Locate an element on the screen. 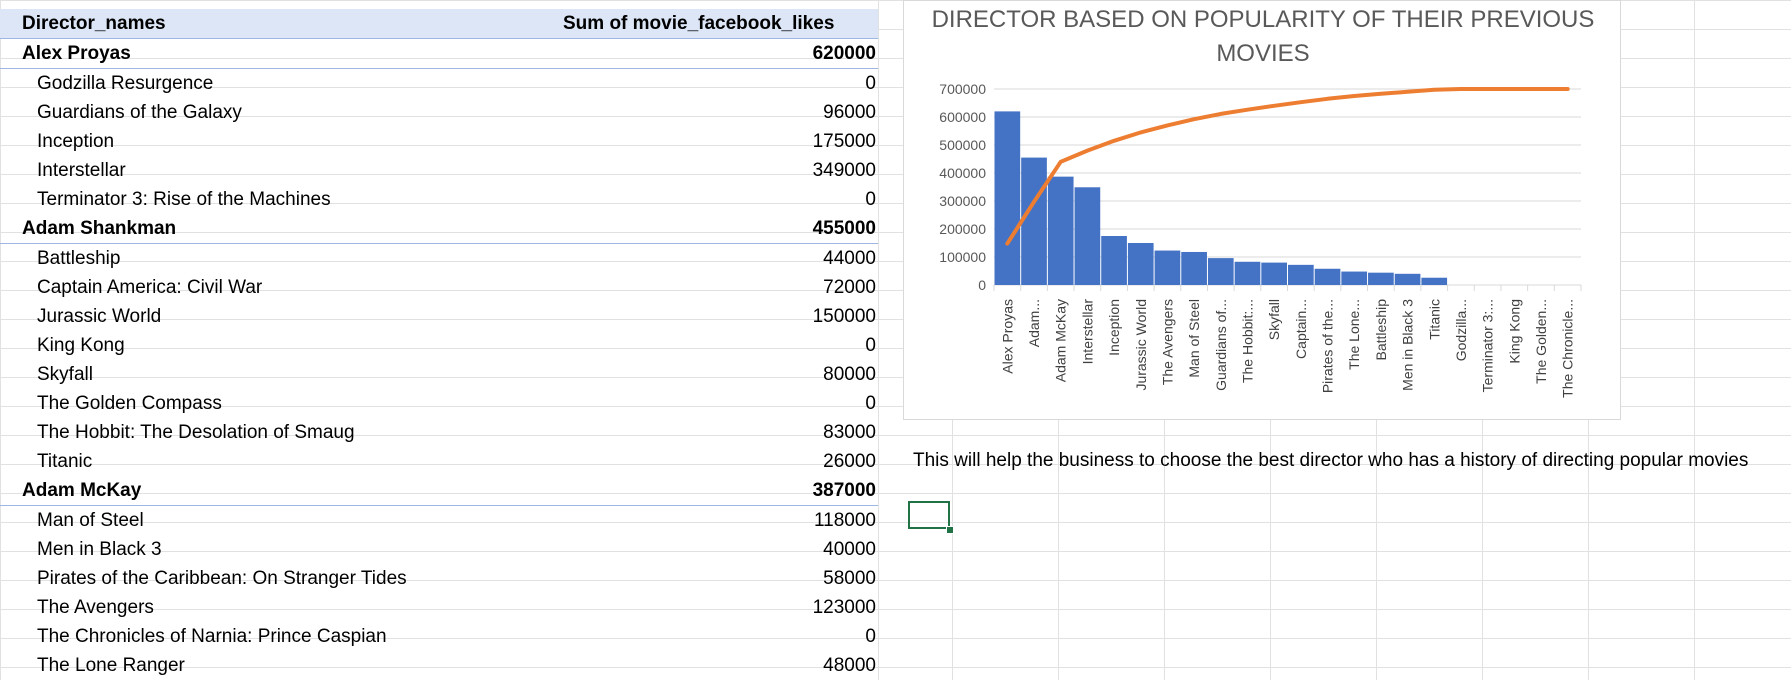  pivot-row-label: Adam Shankman is located at coordinates (99, 228).